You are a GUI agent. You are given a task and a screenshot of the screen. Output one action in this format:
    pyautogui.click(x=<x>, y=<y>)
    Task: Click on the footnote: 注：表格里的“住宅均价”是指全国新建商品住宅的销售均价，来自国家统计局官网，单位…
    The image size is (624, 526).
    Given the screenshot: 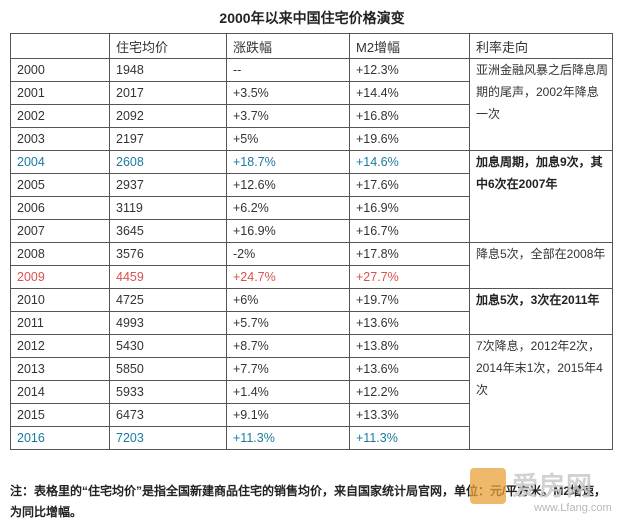 What is the action you would take?
    pyautogui.click(x=308, y=501)
    